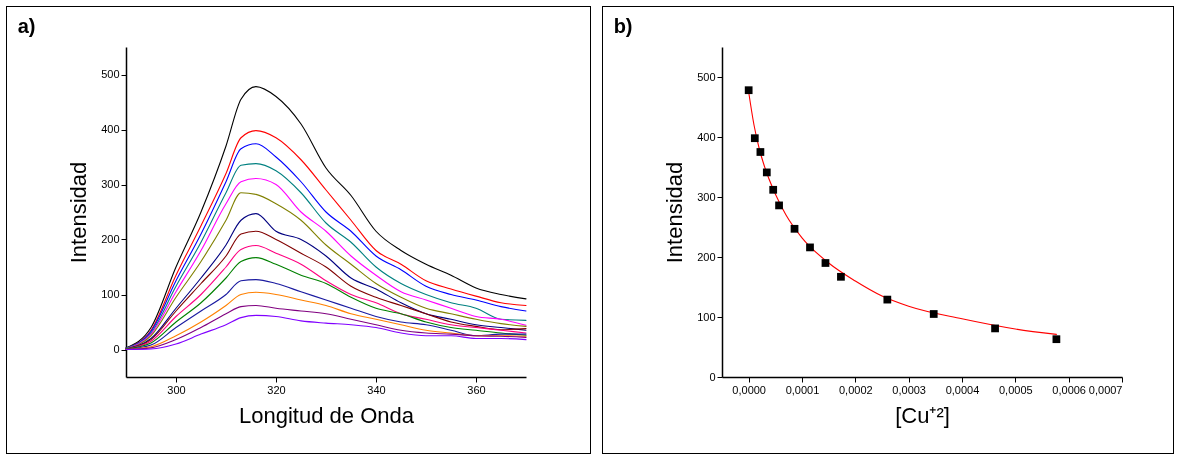 The width and height of the screenshot is (1180, 461). What do you see at coordinates (26, 26) in the screenshot?
I see `chart-title: a)` at bounding box center [26, 26].